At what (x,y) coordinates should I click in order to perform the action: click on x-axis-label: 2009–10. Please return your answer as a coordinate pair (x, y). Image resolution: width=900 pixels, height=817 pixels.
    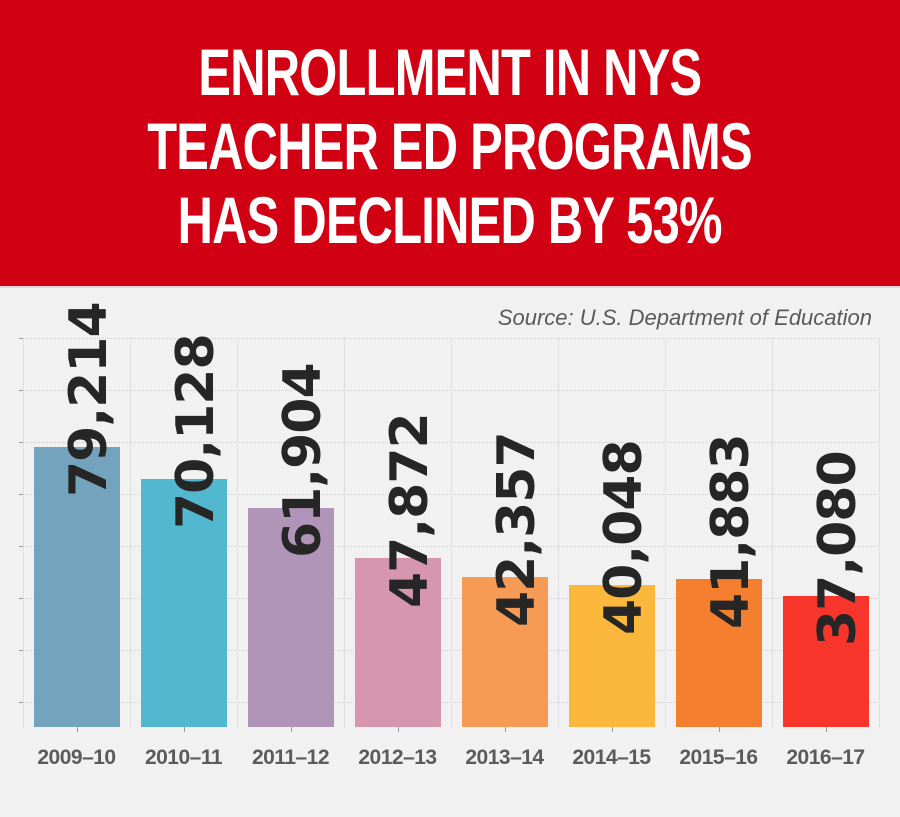
    Looking at the image, I should click on (76, 757).